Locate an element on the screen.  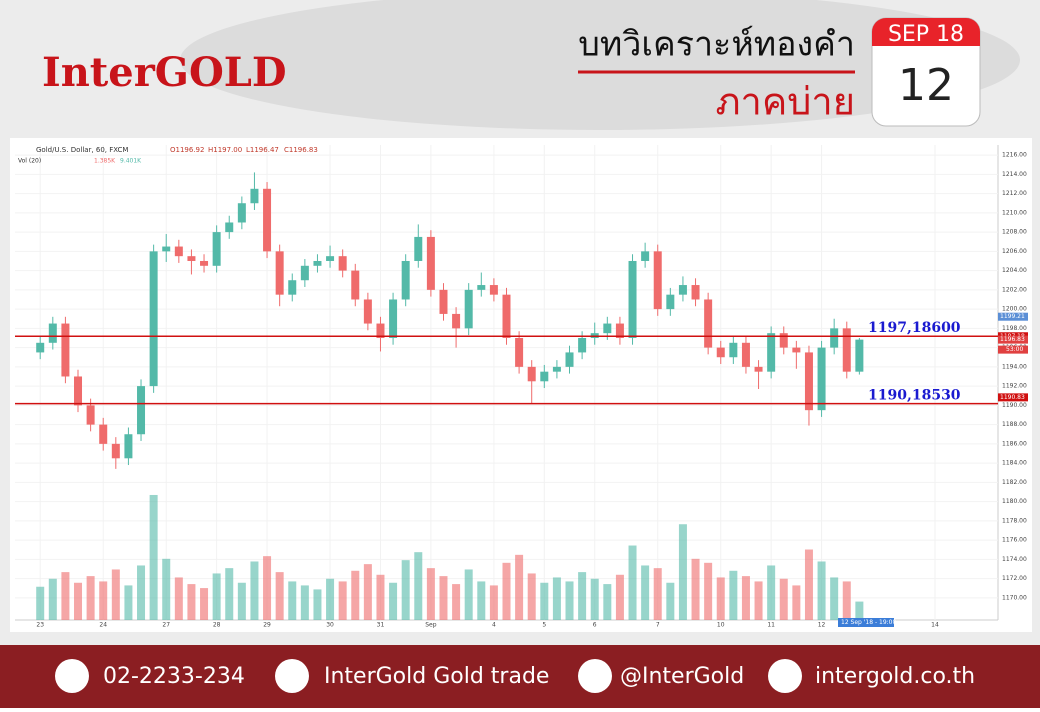
price-tag-label: 1199.21 is located at coordinates (1012, 316).